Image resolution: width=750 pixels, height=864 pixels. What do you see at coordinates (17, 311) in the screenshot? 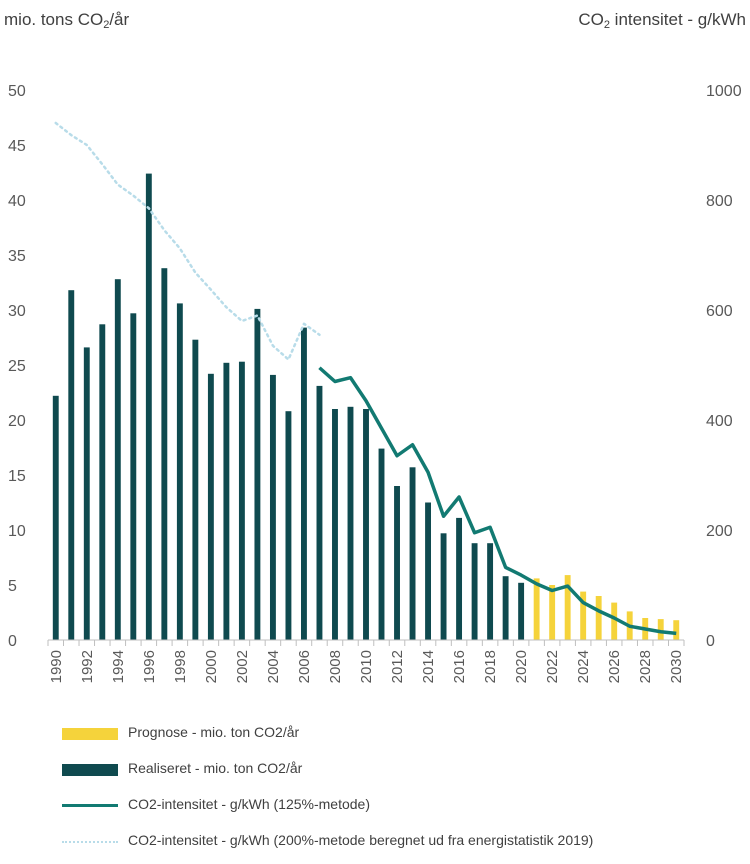
I see `y-left-tick-30: 30` at bounding box center [17, 311].